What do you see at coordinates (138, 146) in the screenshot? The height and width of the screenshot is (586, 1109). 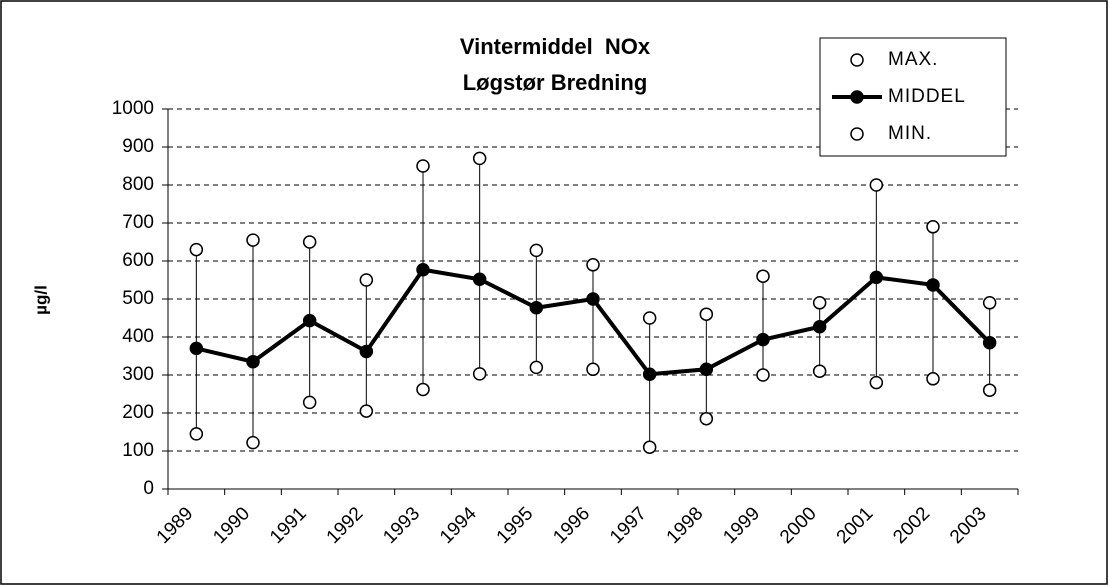 I see `y-tick-label: 900` at bounding box center [138, 146].